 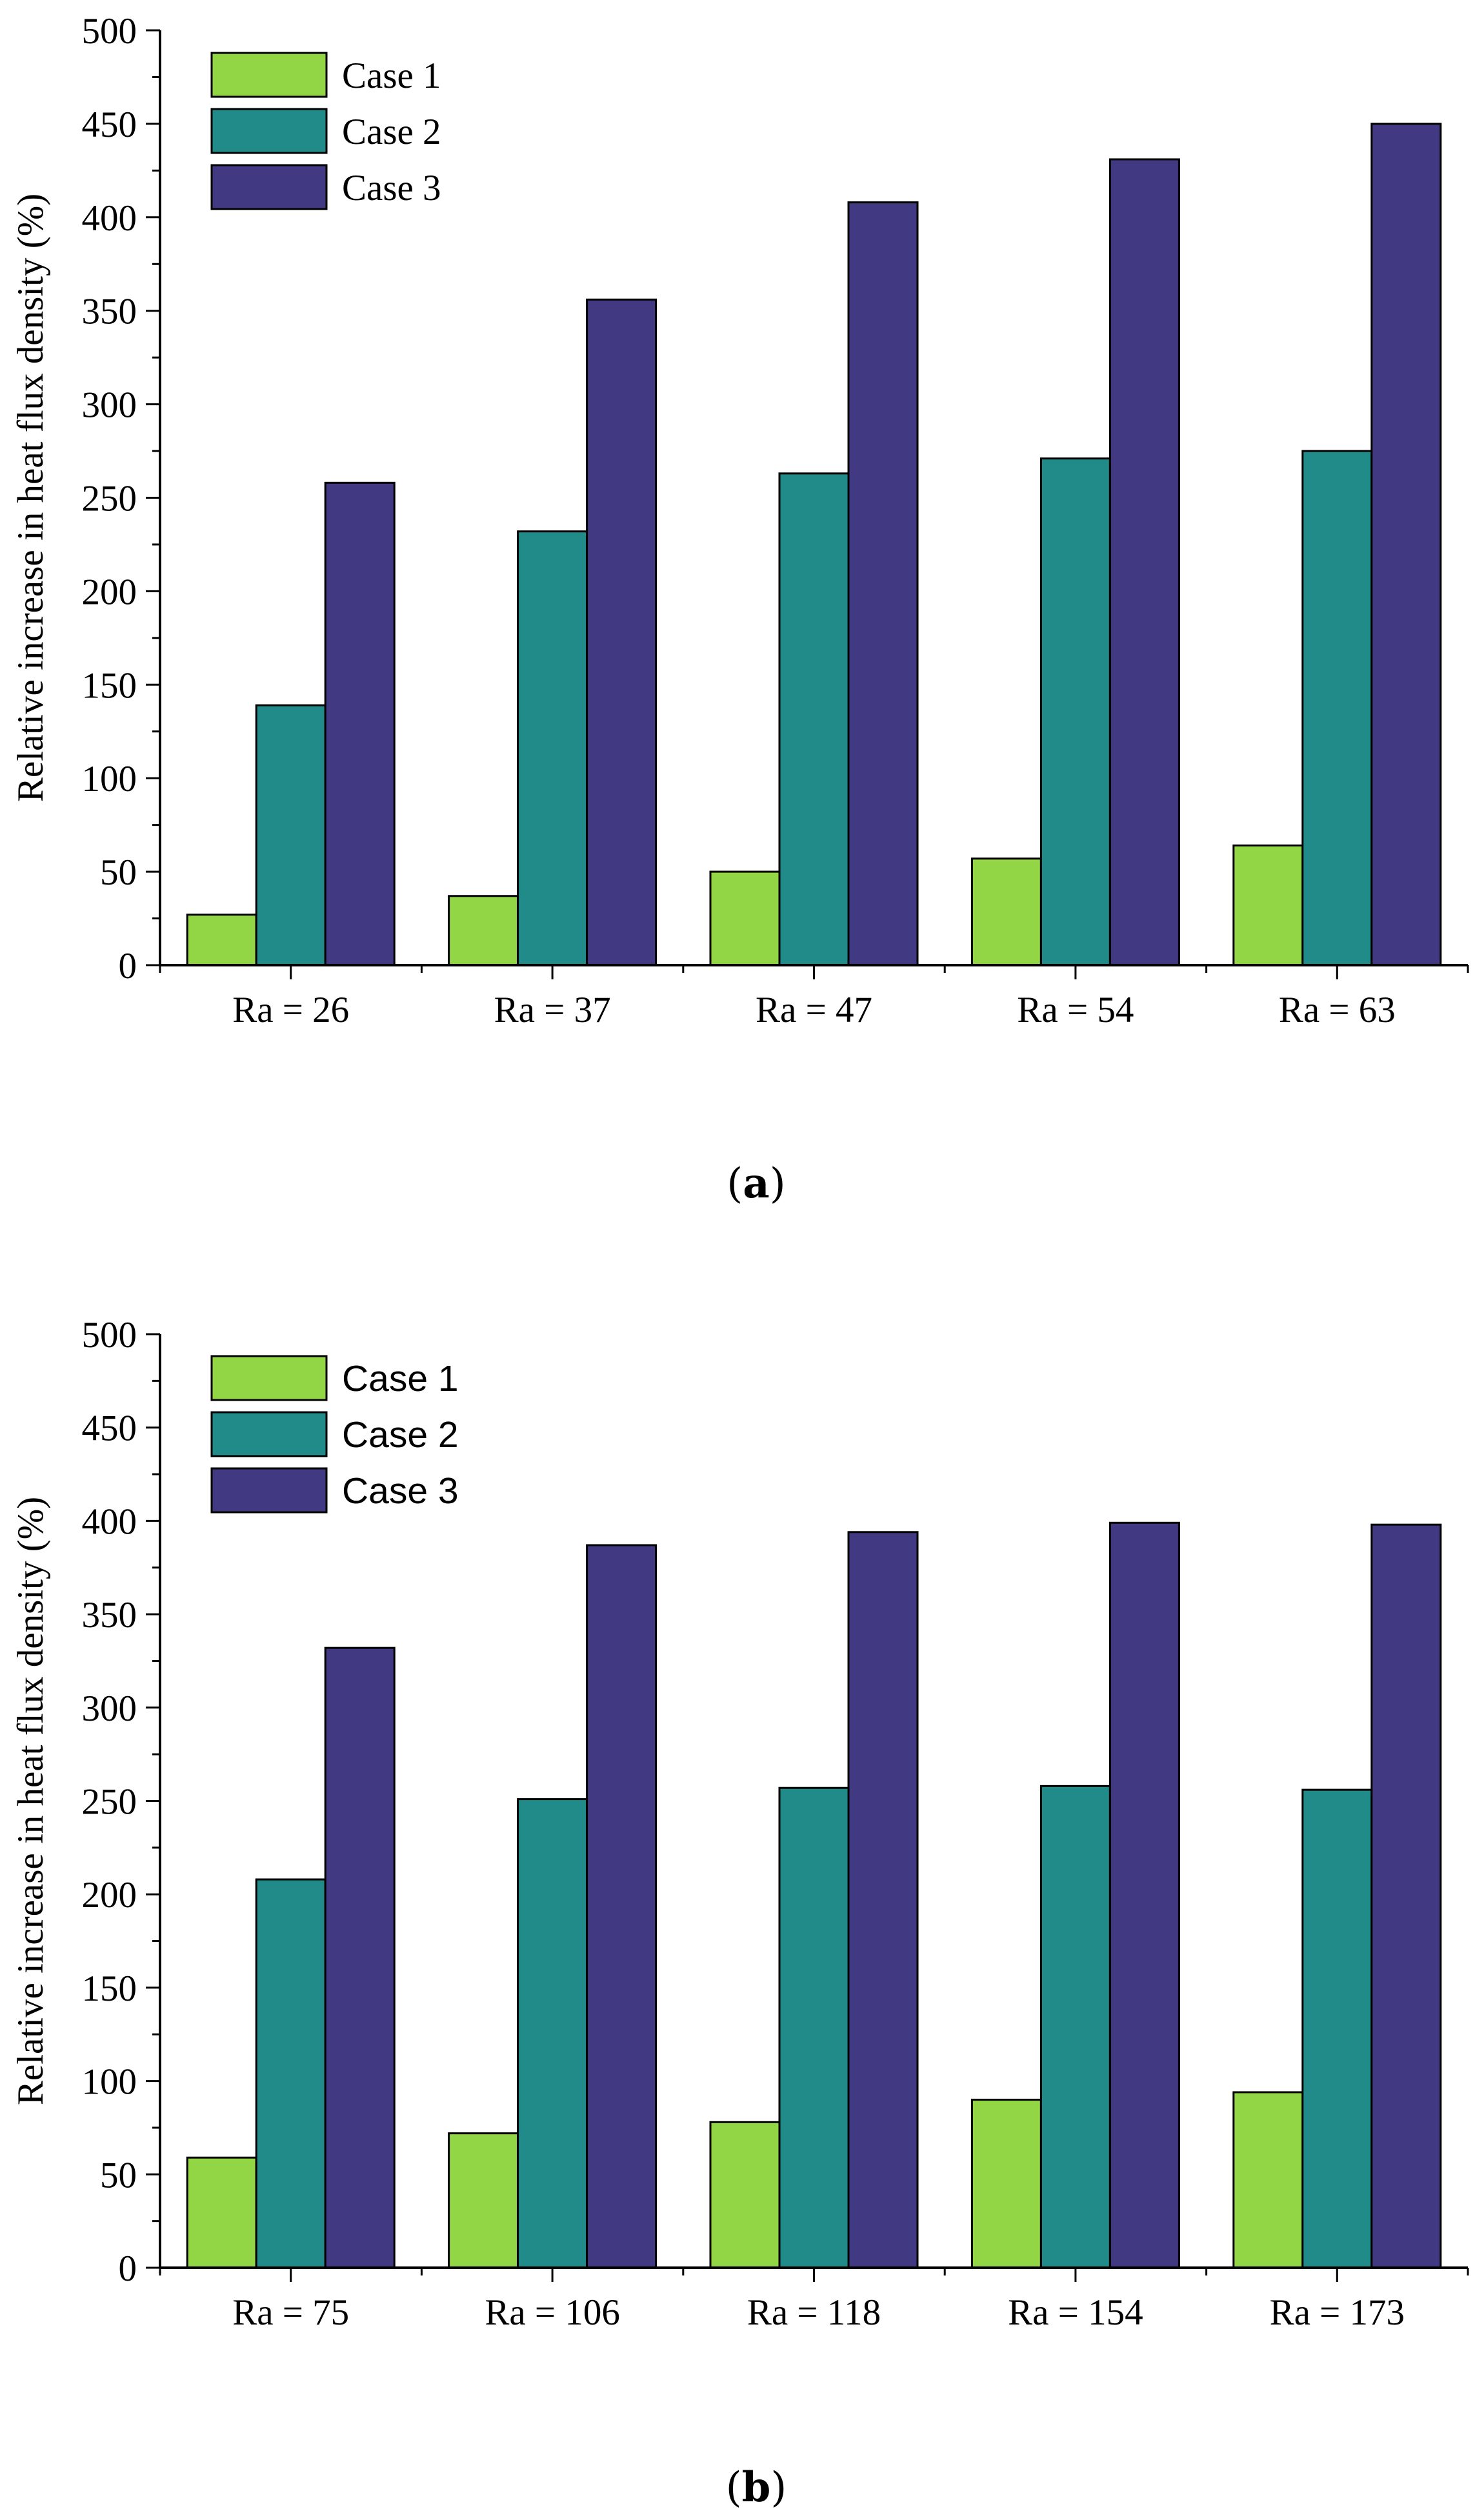 I want to click on x-tick-label: Ra = 37, so click(x=552, y=1010).